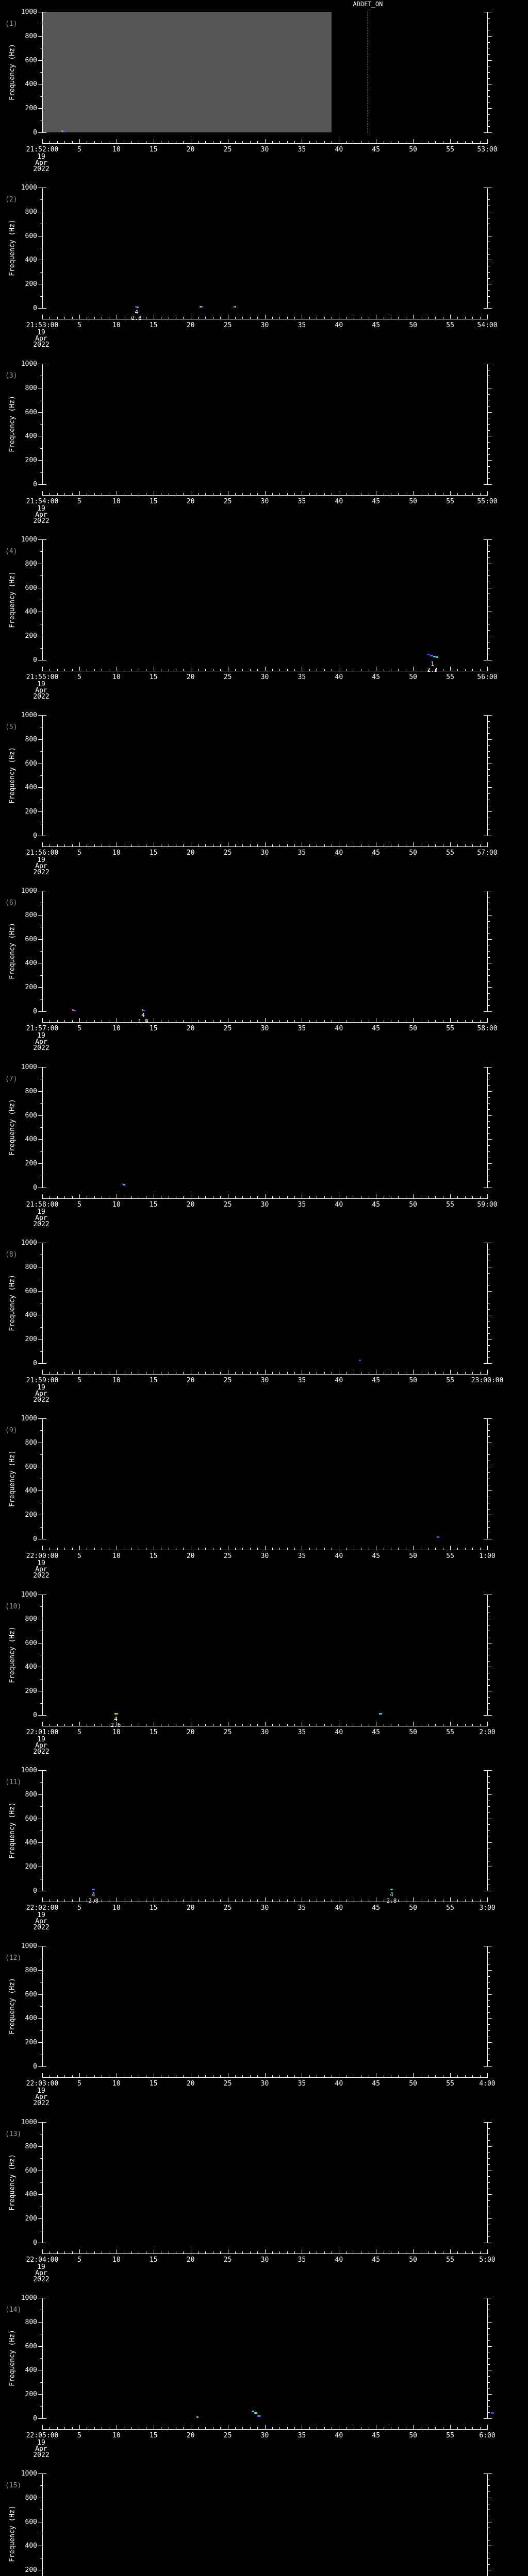 The height and width of the screenshot is (2576, 528). I want to click on start-time-label: 22:02:00, so click(42, 1908).